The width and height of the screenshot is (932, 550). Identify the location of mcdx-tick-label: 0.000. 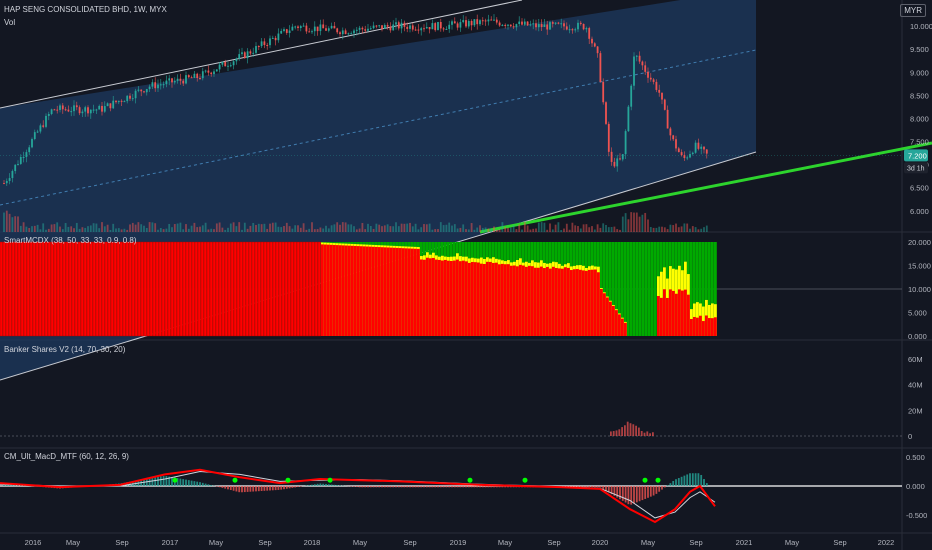
(917, 336).